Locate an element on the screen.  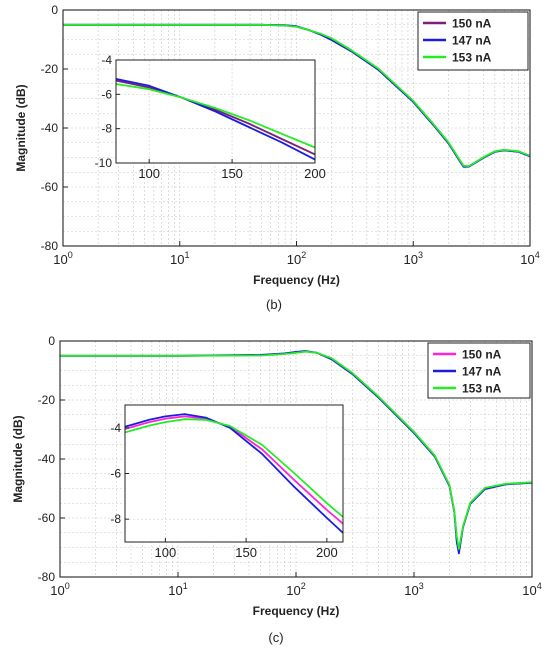
inset-y-tick-label: -10 is located at coordinates (104, 163).